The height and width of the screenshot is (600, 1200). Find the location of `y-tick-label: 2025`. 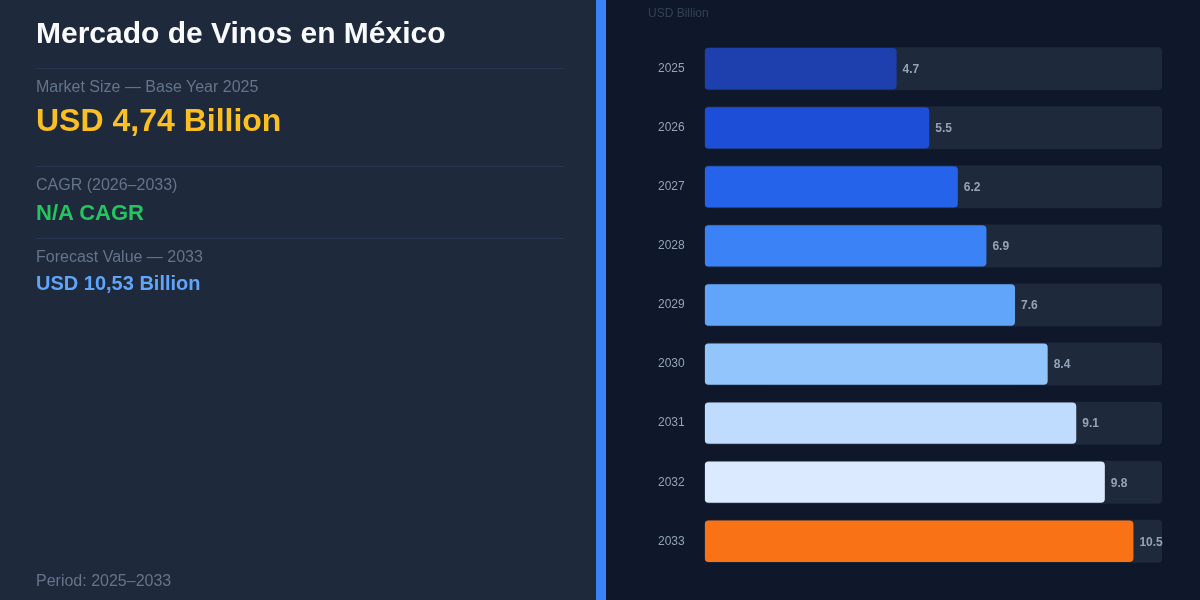

y-tick-label: 2025 is located at coordinates (671, 68).